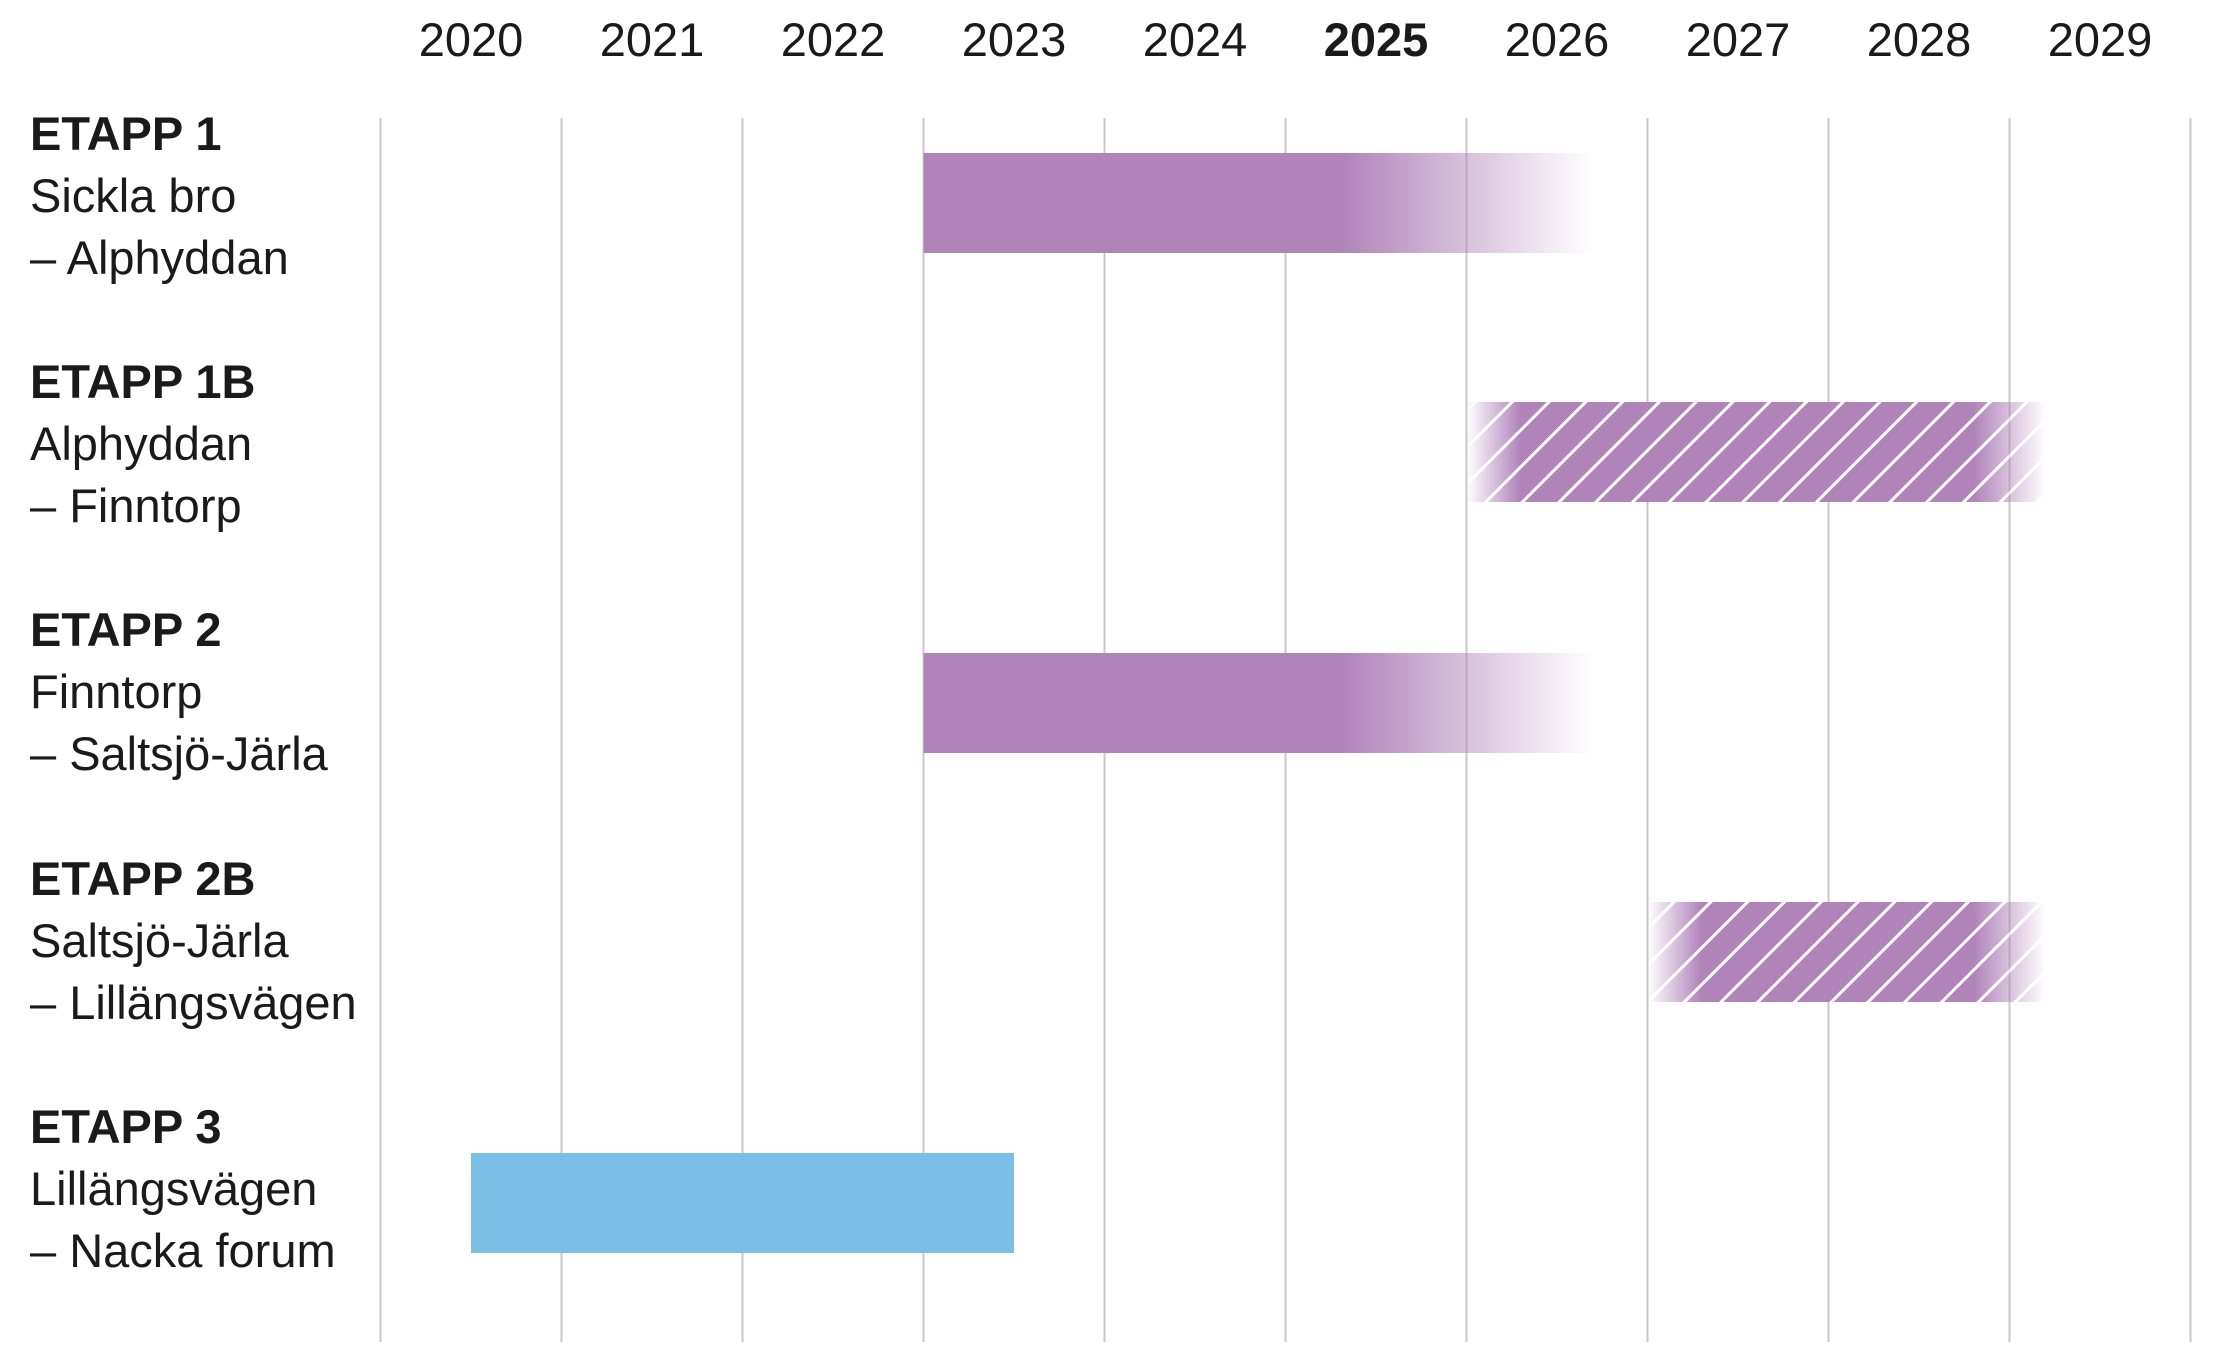 The image size is (2213, 1352). What do you see at coordinates (143, 381) in the screenshot?
I see `stage-title: ETAPP 1B` at bounding box center [143, 381].